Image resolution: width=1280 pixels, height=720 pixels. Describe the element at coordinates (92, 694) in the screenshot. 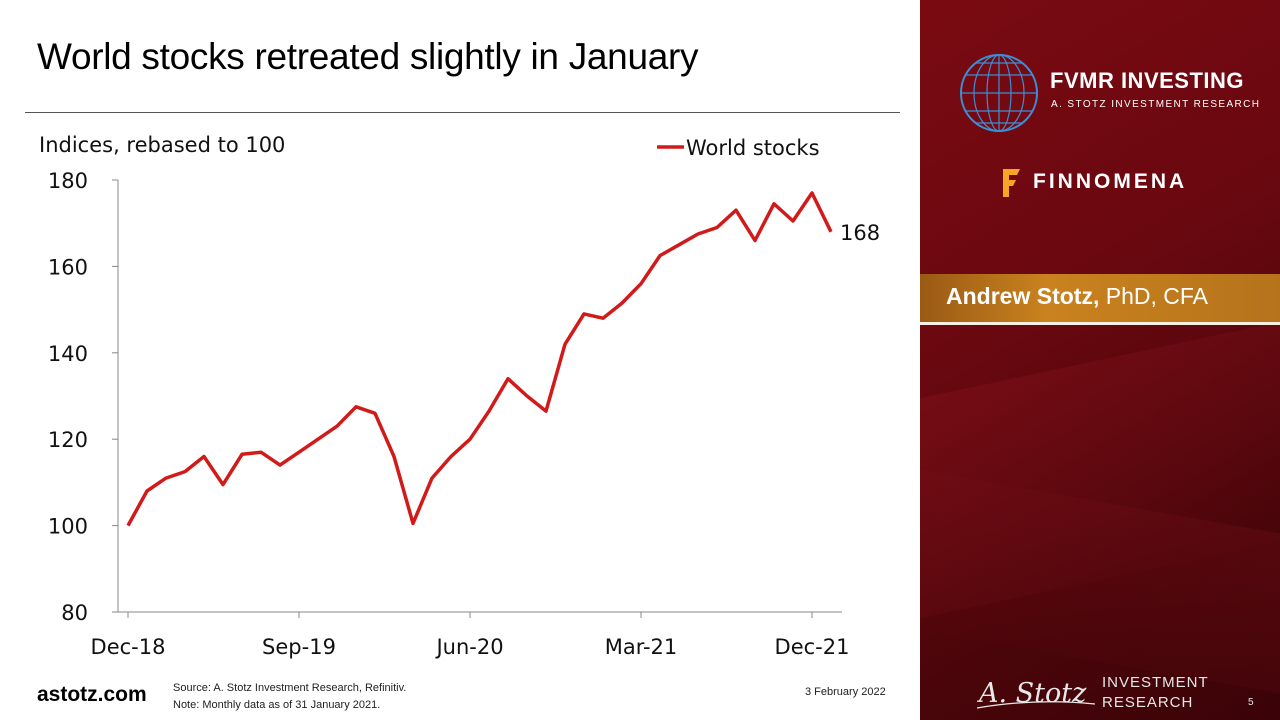

I see `footer-site: astotz.com` at that location.